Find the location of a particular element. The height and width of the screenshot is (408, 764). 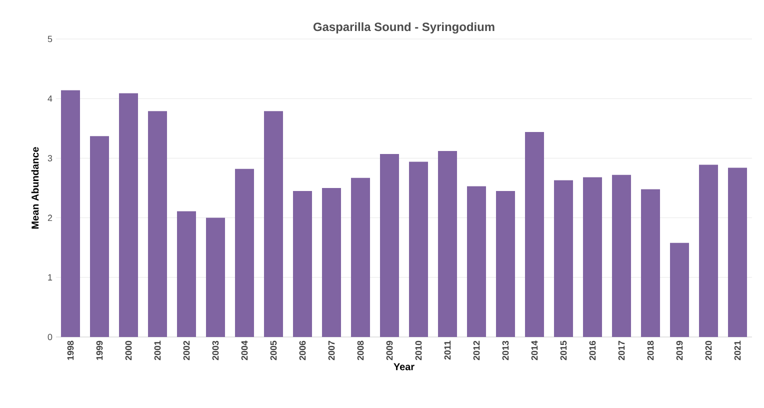

x-tick-label: 2014 is located at coordinates (534, 350).